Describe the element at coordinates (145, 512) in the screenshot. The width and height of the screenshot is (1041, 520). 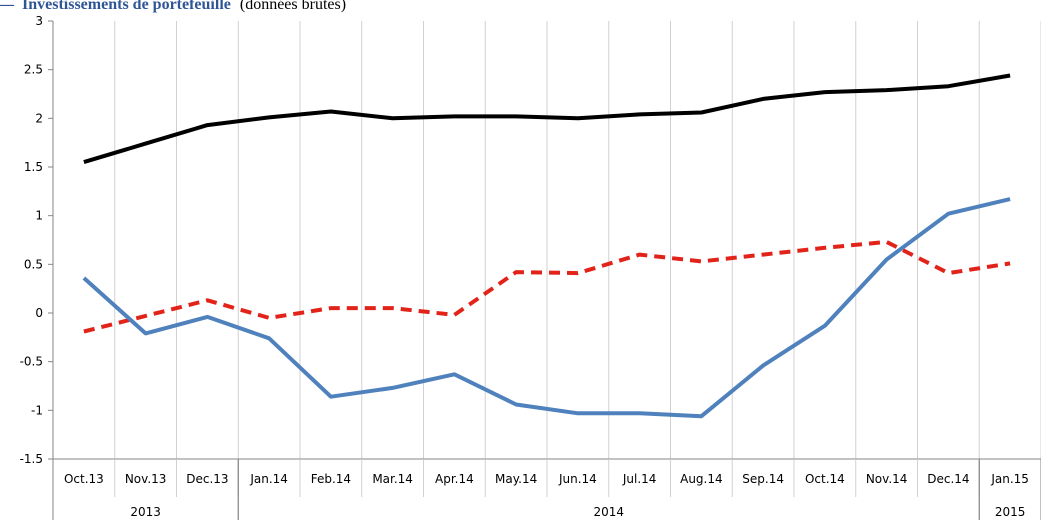
I see `year-label: 2013` at that location.